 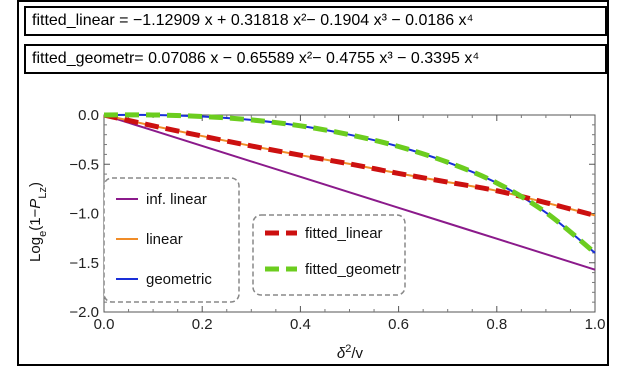 I want to click on legend-label-linear: linear, so click(x=164, y=239).